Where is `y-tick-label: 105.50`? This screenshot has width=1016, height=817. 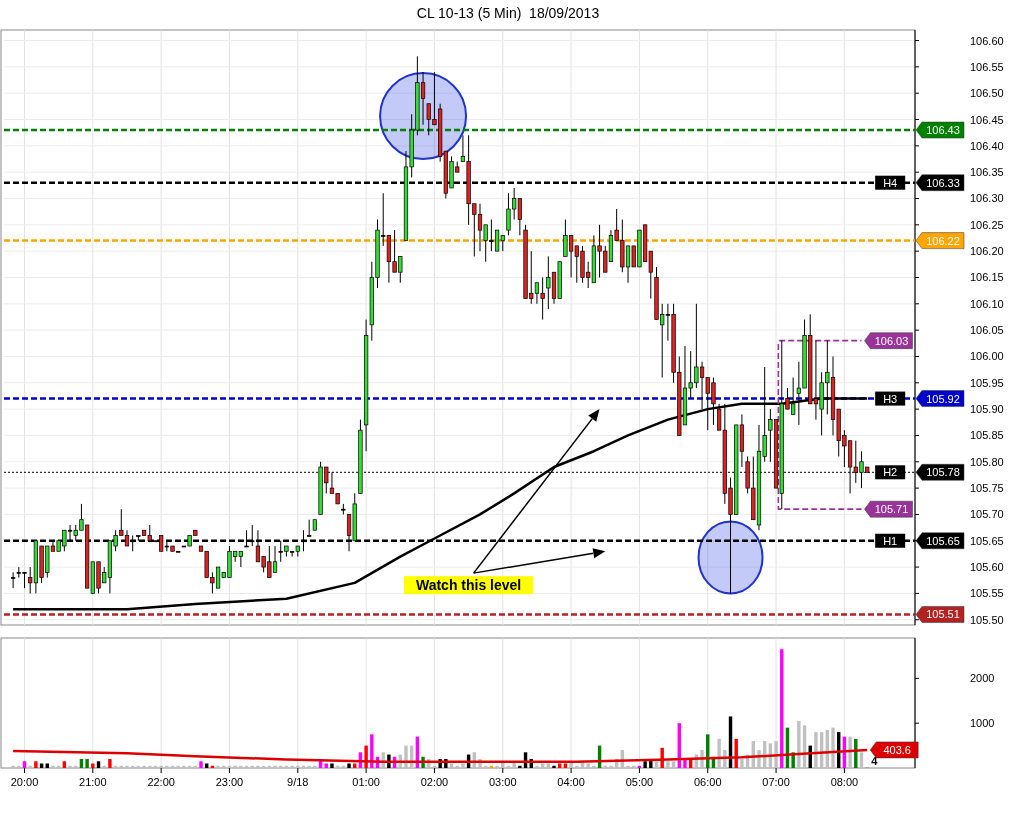
y-tick-label: 105.50 is located at coordinates (987, 619).